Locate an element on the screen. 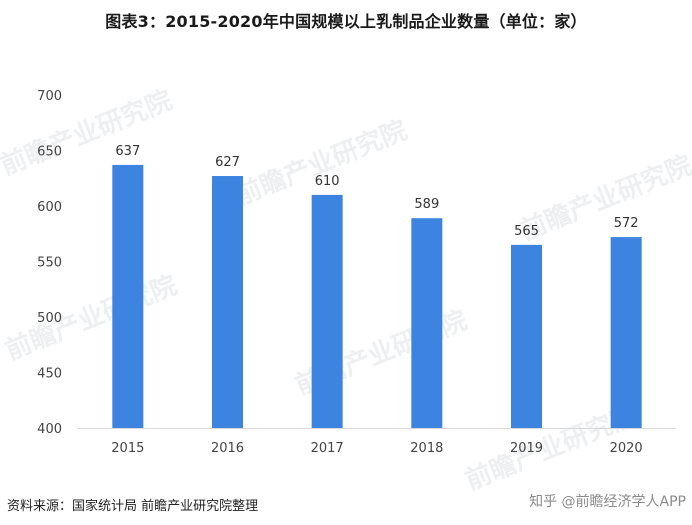  data-label-2020: 572 is located at coordinates (626, 223).